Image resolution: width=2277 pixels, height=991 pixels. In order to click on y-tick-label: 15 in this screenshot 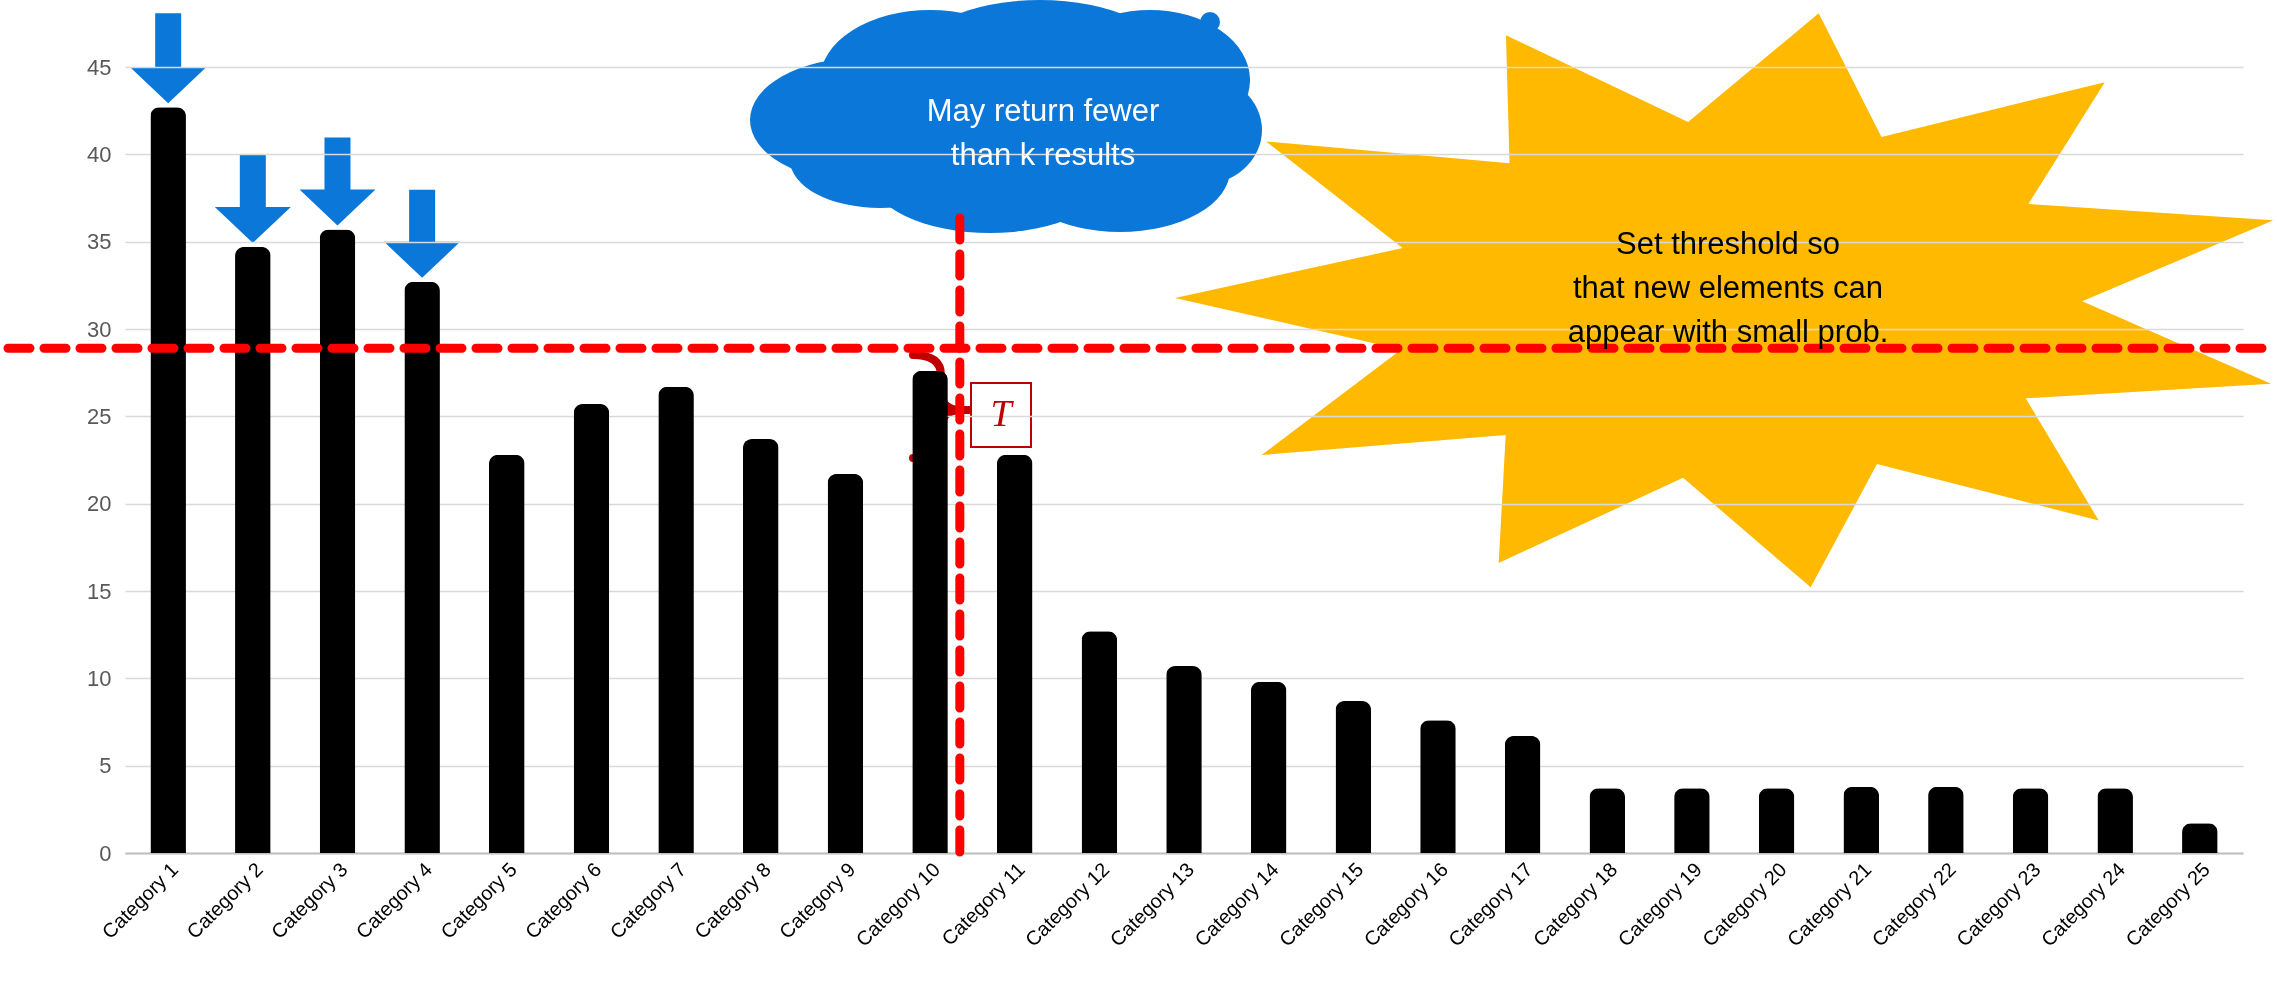, I will do `click(99, 591)`.